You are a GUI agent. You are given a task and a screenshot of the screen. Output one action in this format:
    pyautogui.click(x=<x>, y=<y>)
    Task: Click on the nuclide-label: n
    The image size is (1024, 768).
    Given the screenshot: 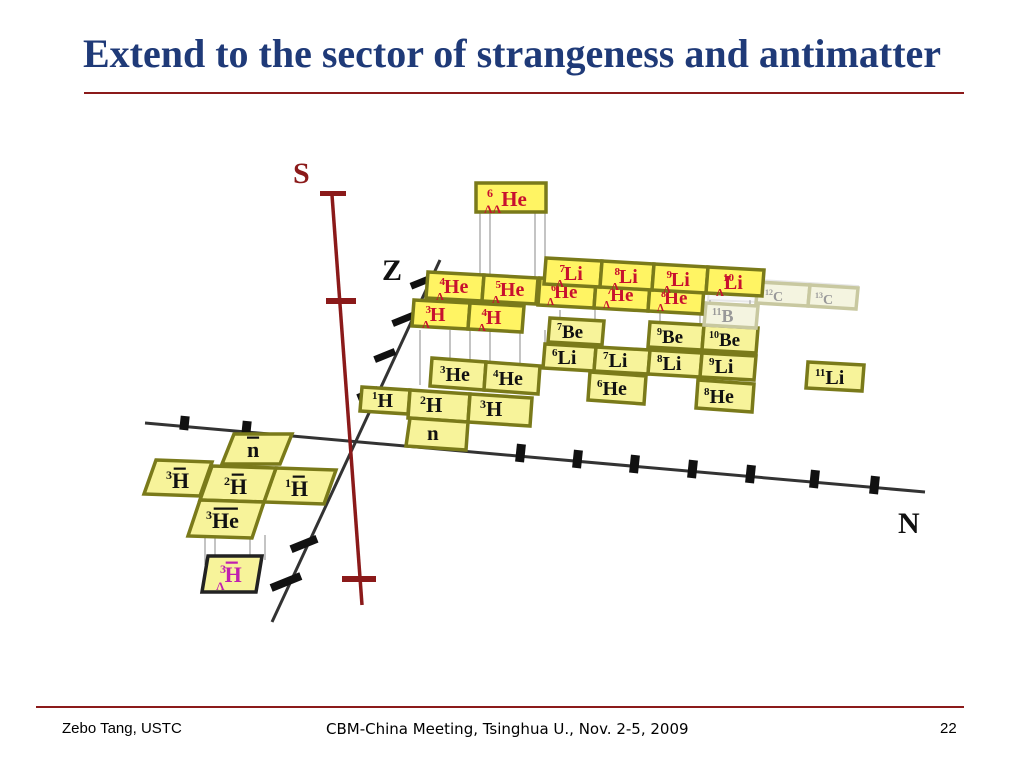 What is the action you would take?
    pyautogui.click(x=433, y=433)
    